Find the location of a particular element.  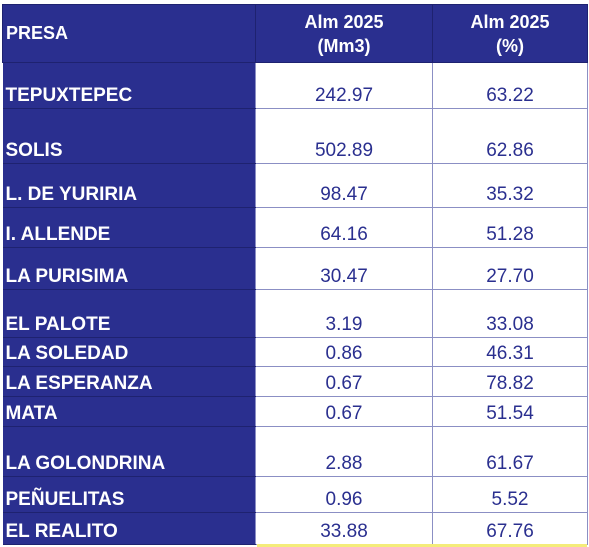

storage-pct-text: 67.76 is located at coordinates (510, 531).